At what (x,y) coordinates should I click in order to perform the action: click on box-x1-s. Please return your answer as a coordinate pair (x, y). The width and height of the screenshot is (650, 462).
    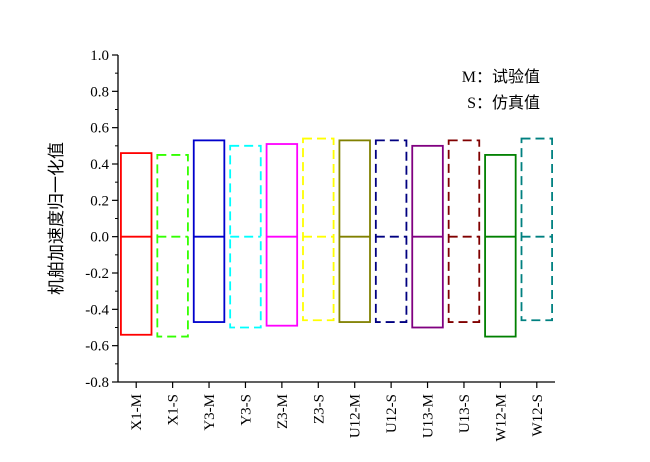
    Looking at the image, I should click on (172, 246).